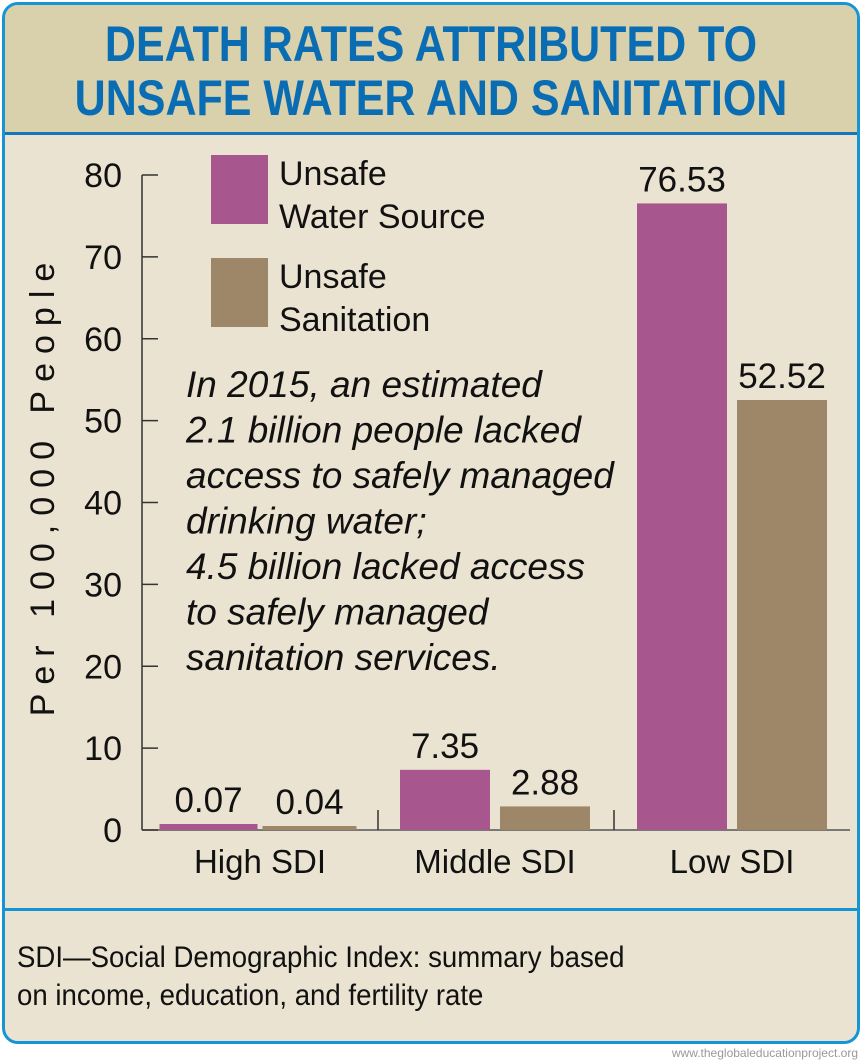  I want to click on y-tick-label: 40, so click(103, 504).